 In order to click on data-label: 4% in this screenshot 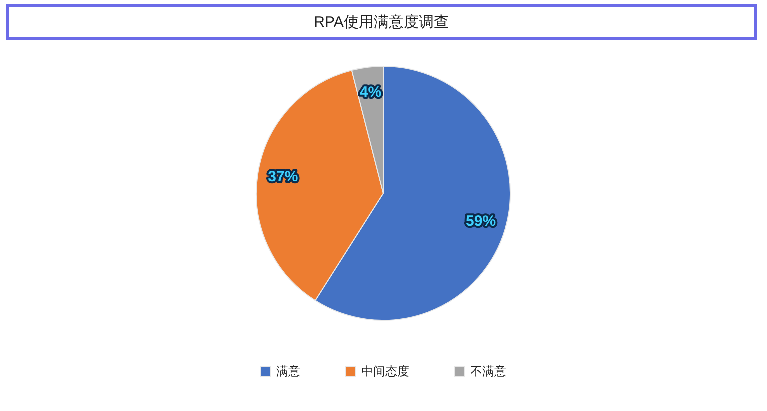, I will do `click(371, 92)`.